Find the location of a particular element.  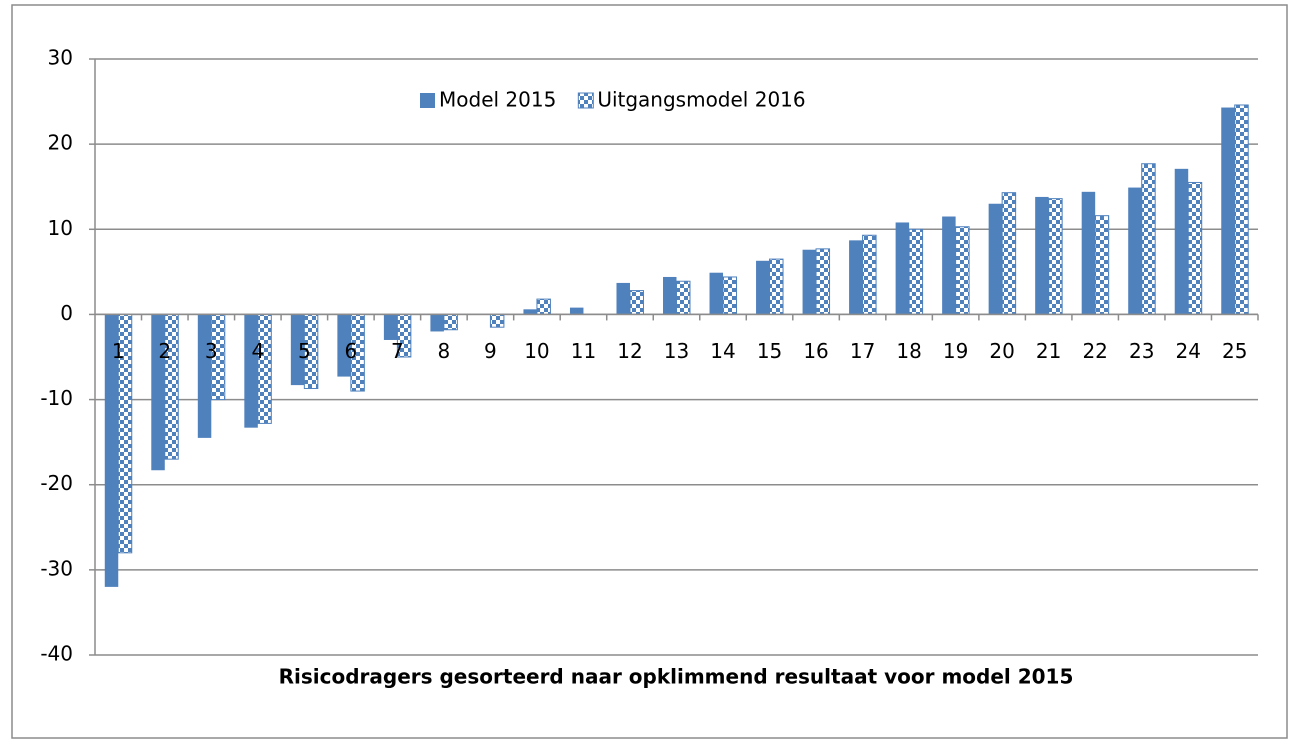

y-tick-label: -30 is located at coordinates (56, 568).